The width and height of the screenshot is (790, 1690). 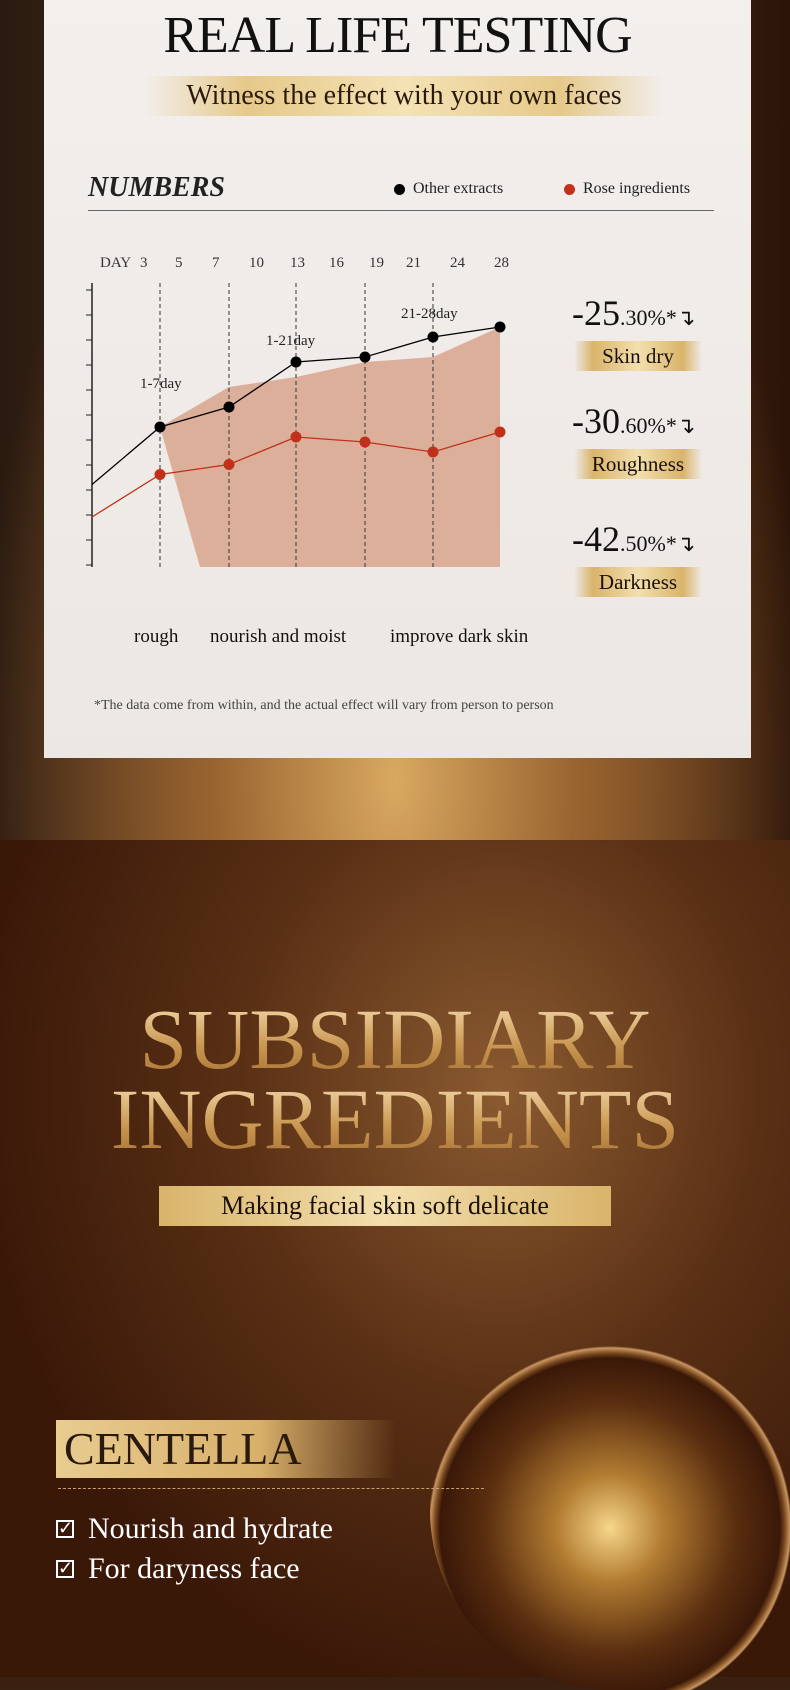 I want to click on serum-droplet-image, so click(x=610, y=1510).